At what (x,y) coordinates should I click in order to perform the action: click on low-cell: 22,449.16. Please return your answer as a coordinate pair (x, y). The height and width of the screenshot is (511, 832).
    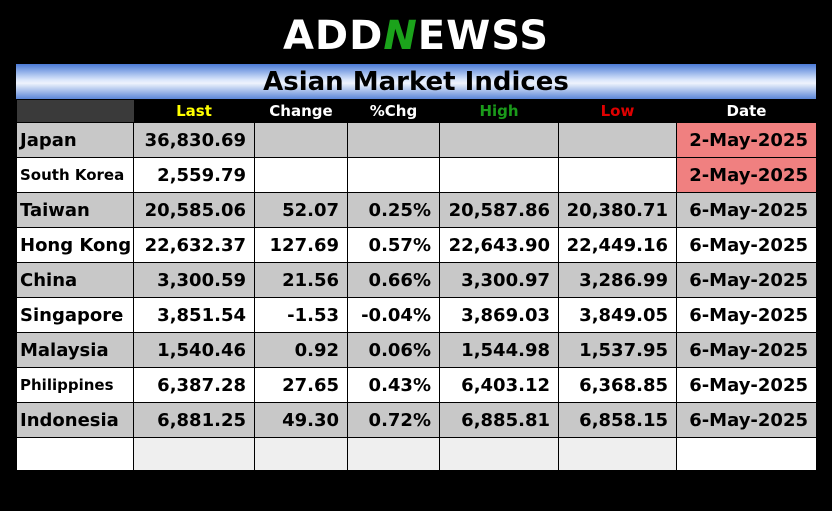
    Looking at the image, I should click on (617, 245).